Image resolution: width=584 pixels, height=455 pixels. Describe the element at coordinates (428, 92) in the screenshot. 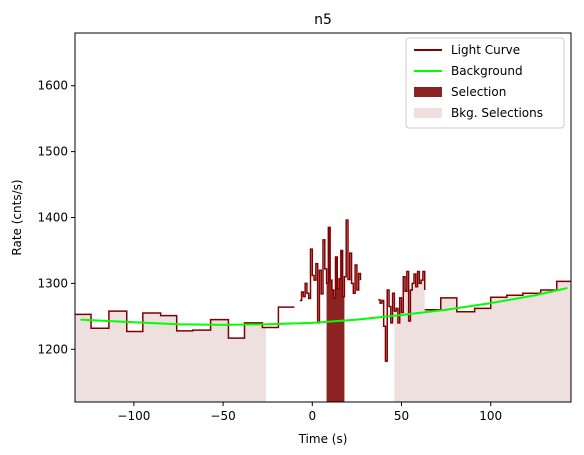

I see `legend-swatch-selection` at that location.